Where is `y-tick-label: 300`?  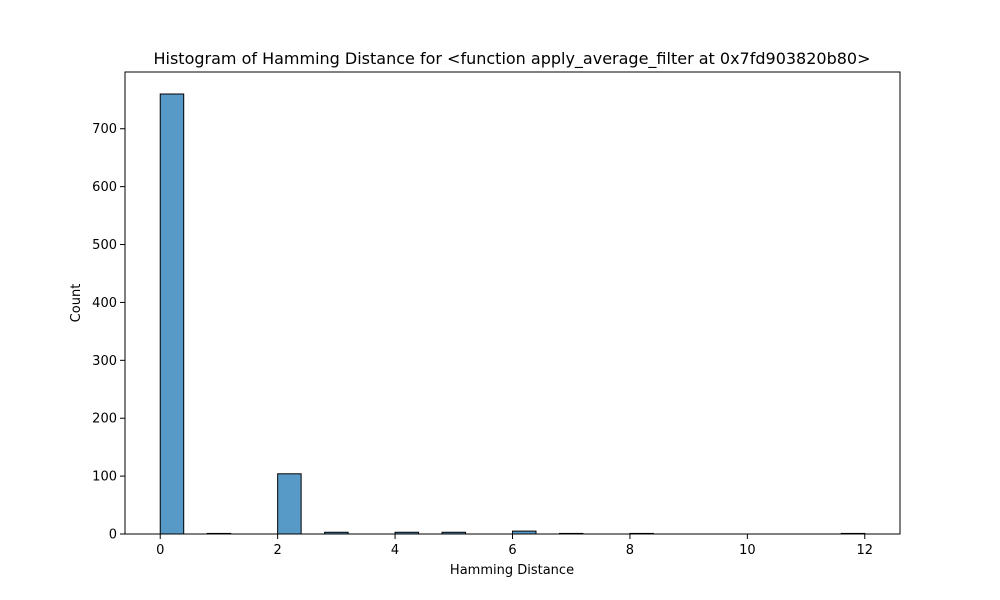 y-tick-label: 300 is located at coordinates (104, 361).